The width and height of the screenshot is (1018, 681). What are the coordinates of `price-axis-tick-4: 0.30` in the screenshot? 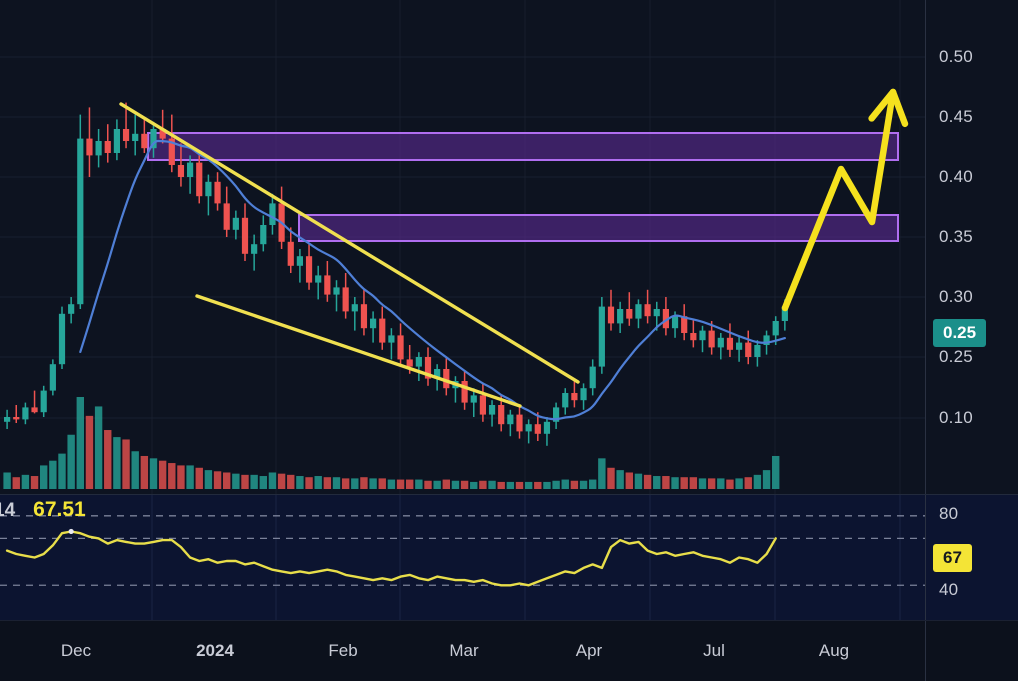 It's located at (956, 296).